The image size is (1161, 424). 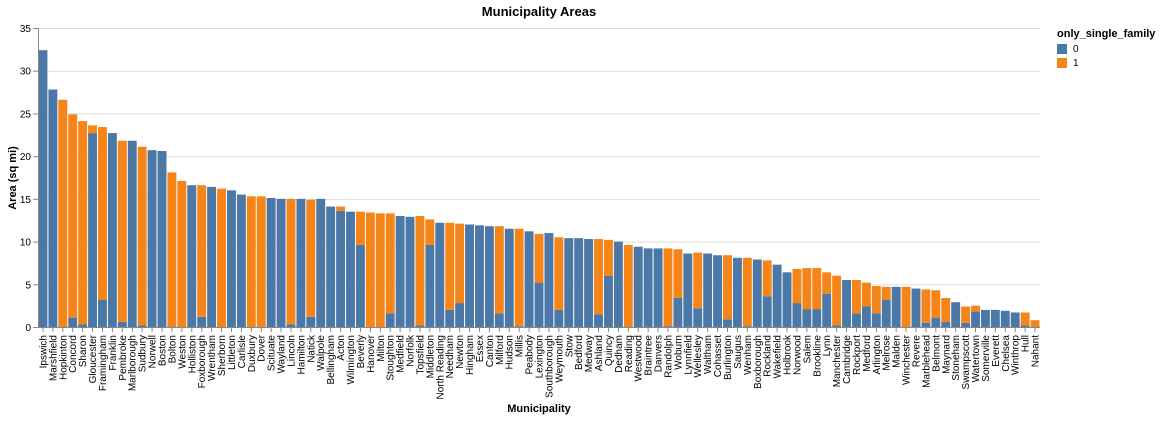 What do you see at coordinates (351, 359) in the screenshot?
I see `x-tick-label-31: Wilmington` at bounding box center [351, 359].